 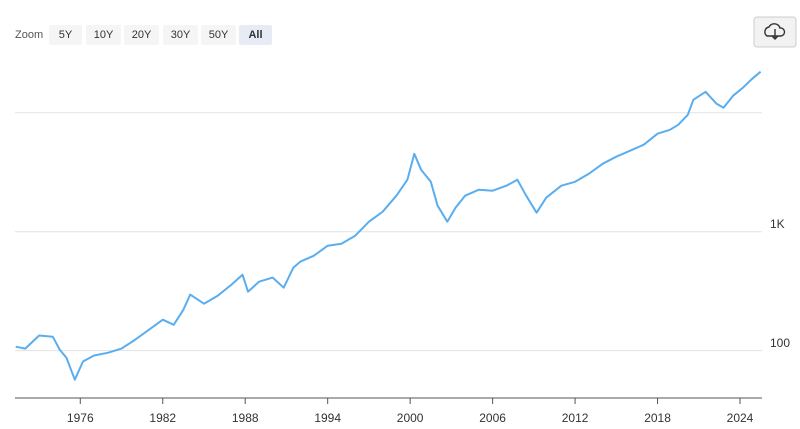 I want to click on x-tick-label: 2018, so click(x=657, y=418).